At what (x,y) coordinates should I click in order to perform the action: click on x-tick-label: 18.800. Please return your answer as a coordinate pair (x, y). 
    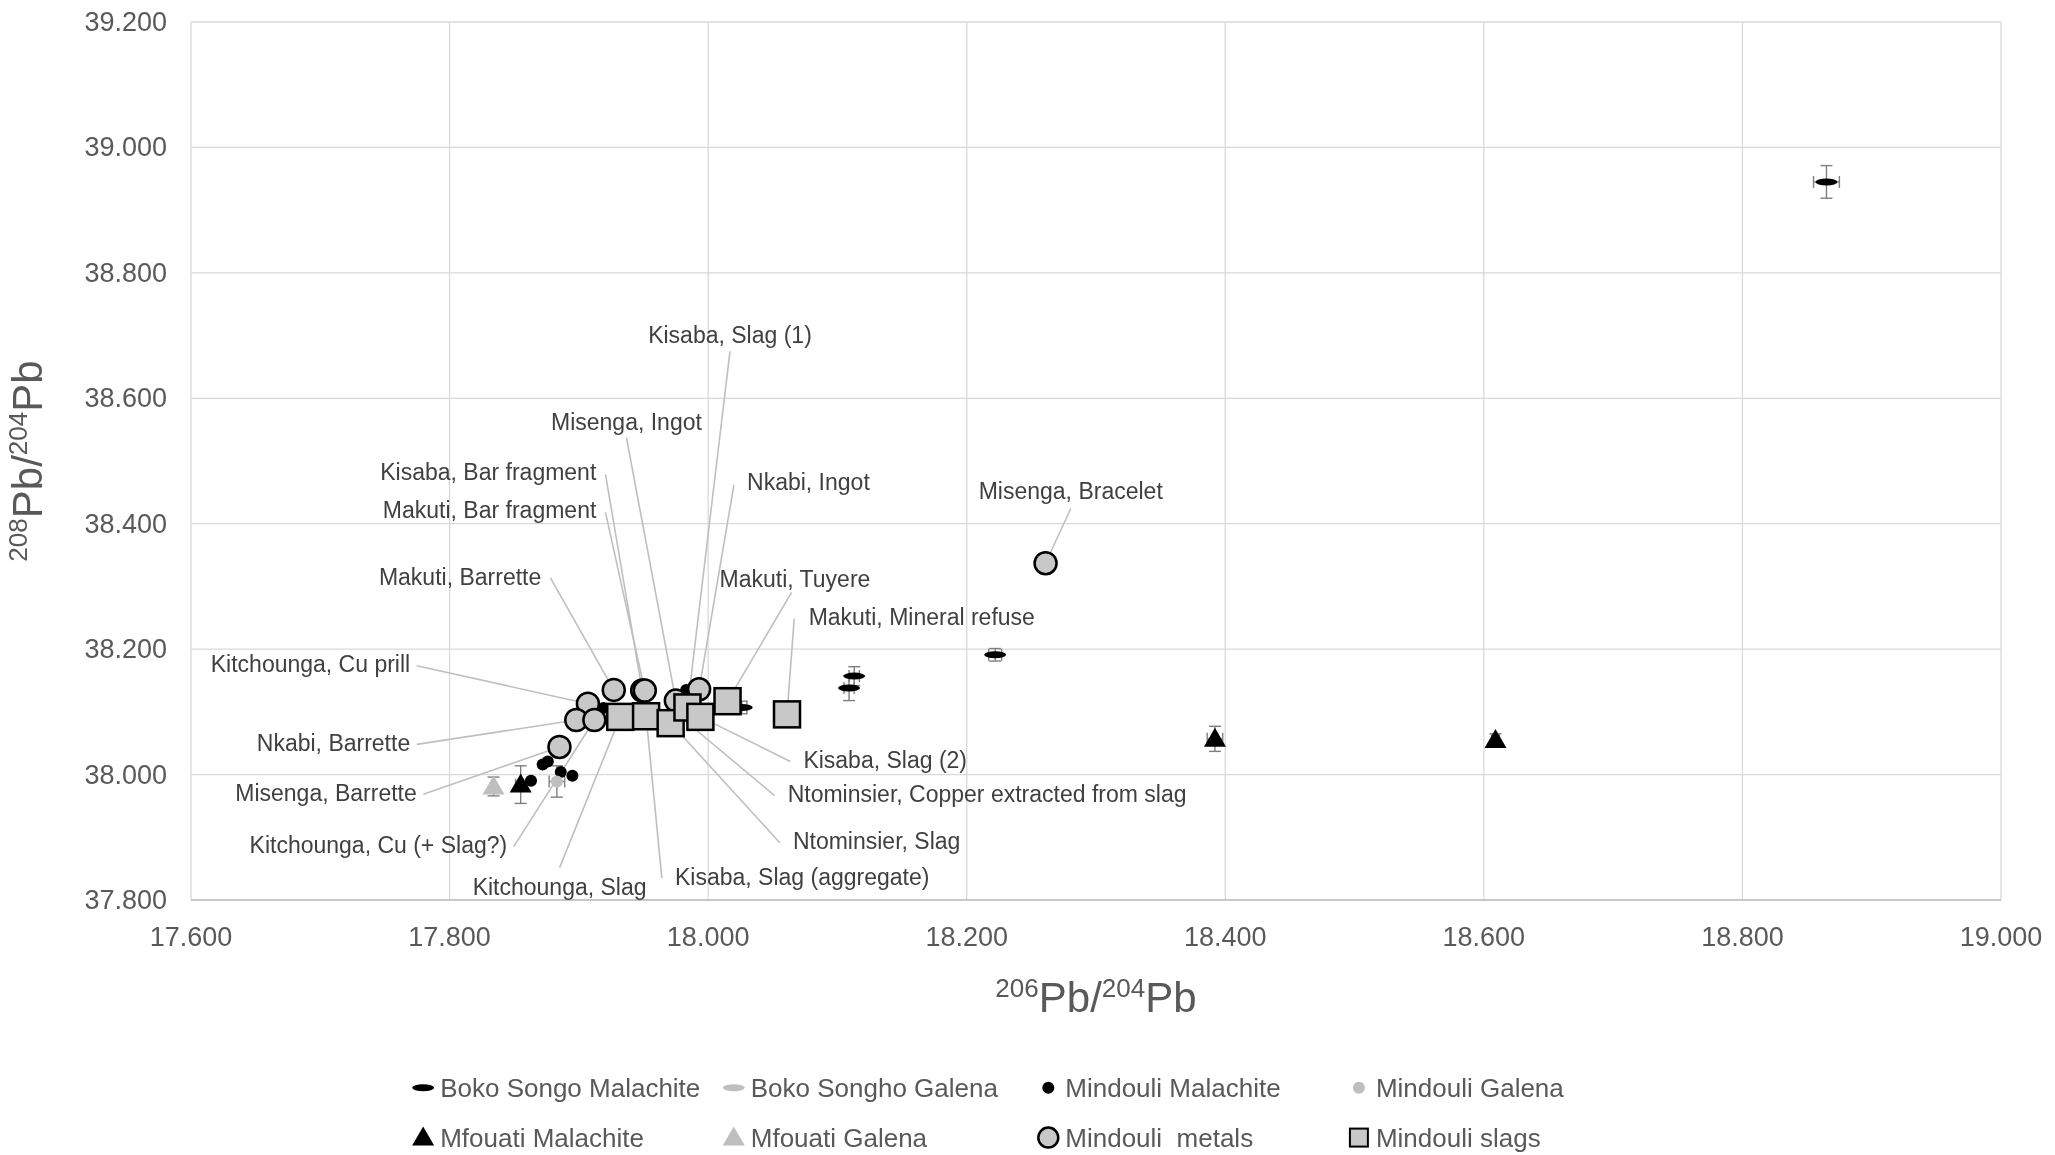
    Looking at the image, I should click on (1742, 937).